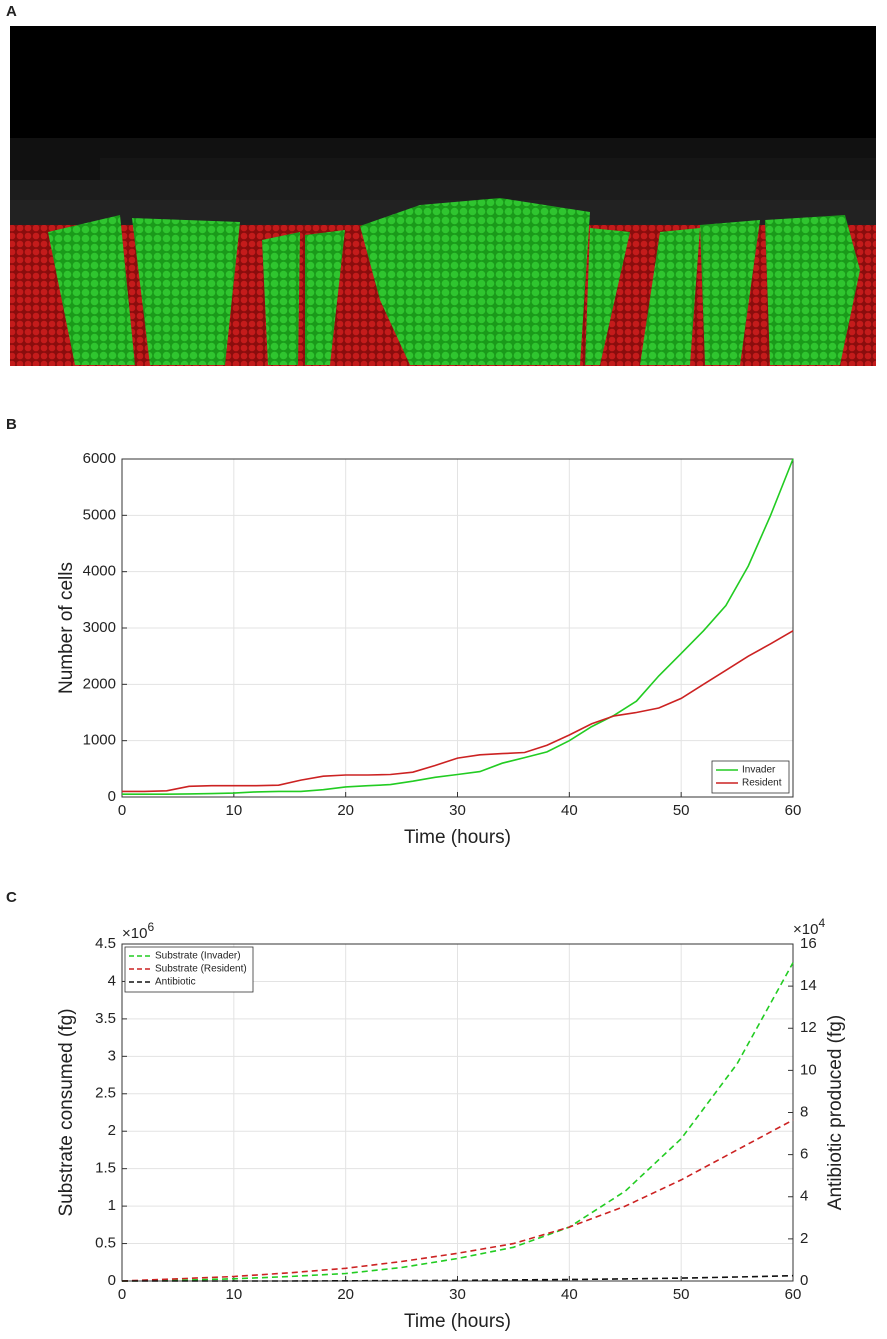 This screenshot has width=887, height=1339. Describe the element at coordinates (808, 1069) in the screenshot. I see `y2-tick-label: 10` at that location.